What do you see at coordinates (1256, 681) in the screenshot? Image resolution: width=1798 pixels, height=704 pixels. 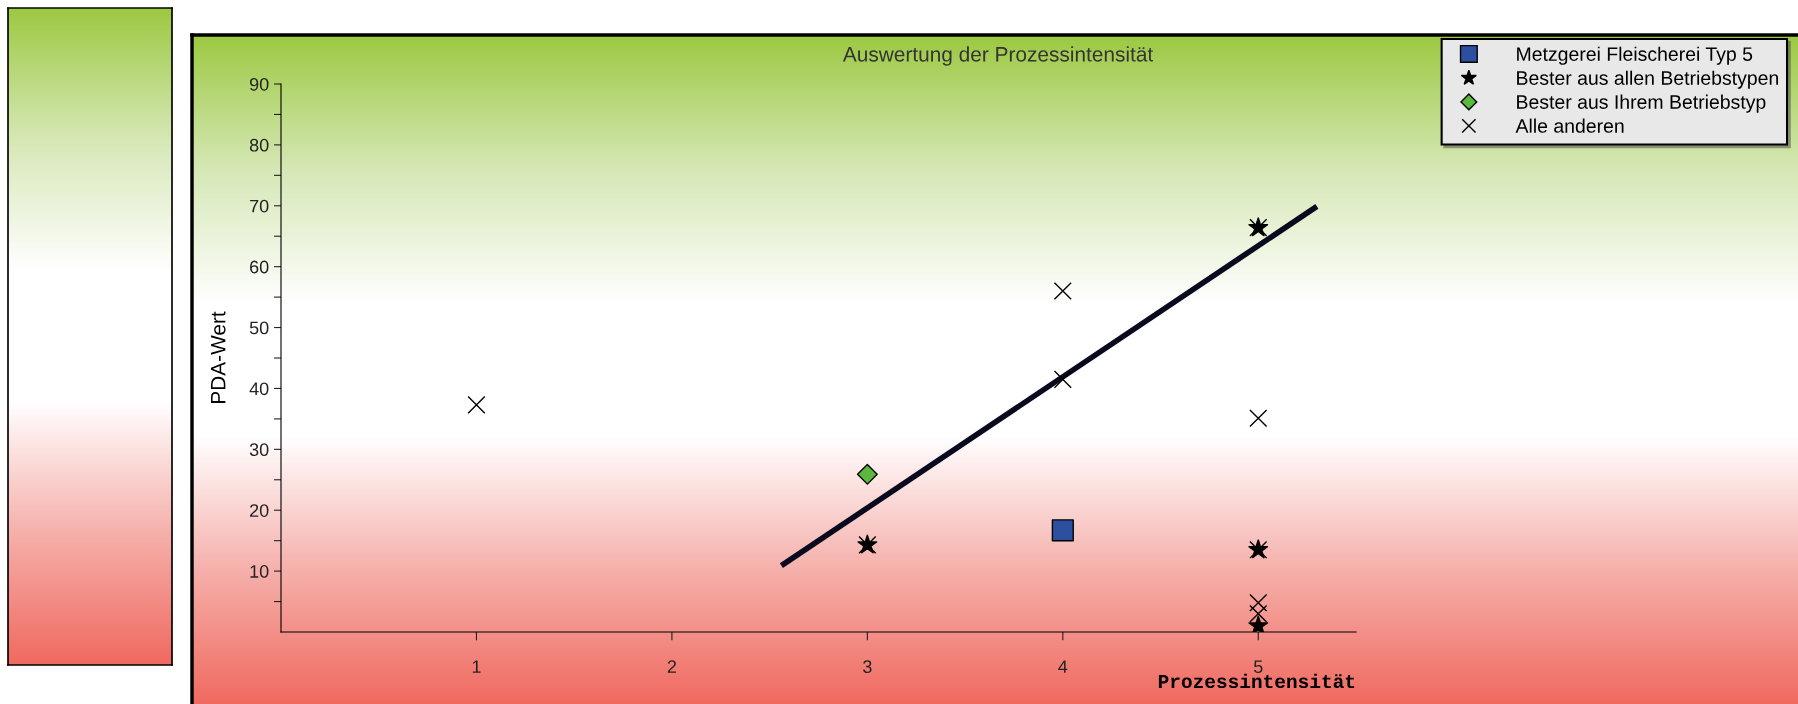 I see `x-axis-title: Prozessintensität` at bounding box center [1256, 681].